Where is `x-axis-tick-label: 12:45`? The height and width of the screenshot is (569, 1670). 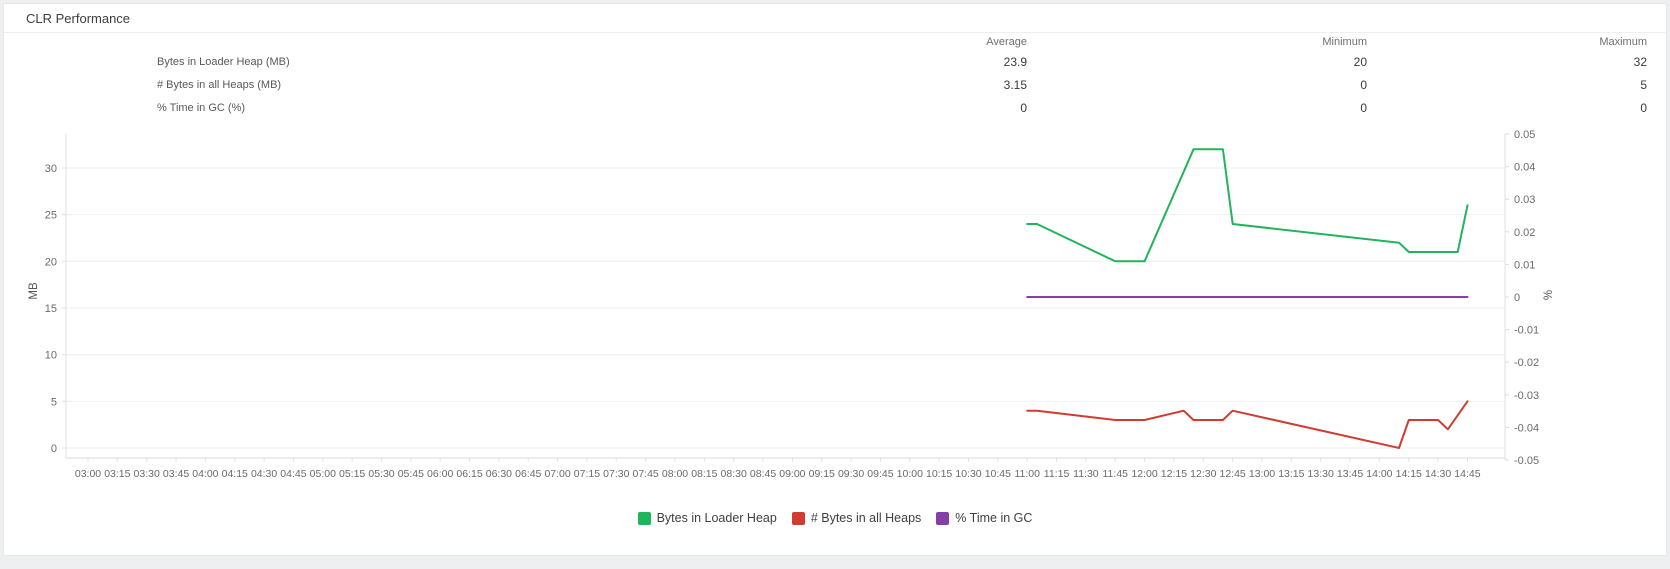
x-axis-tick-label: 12:45 is located at coordinates (1233, 474).